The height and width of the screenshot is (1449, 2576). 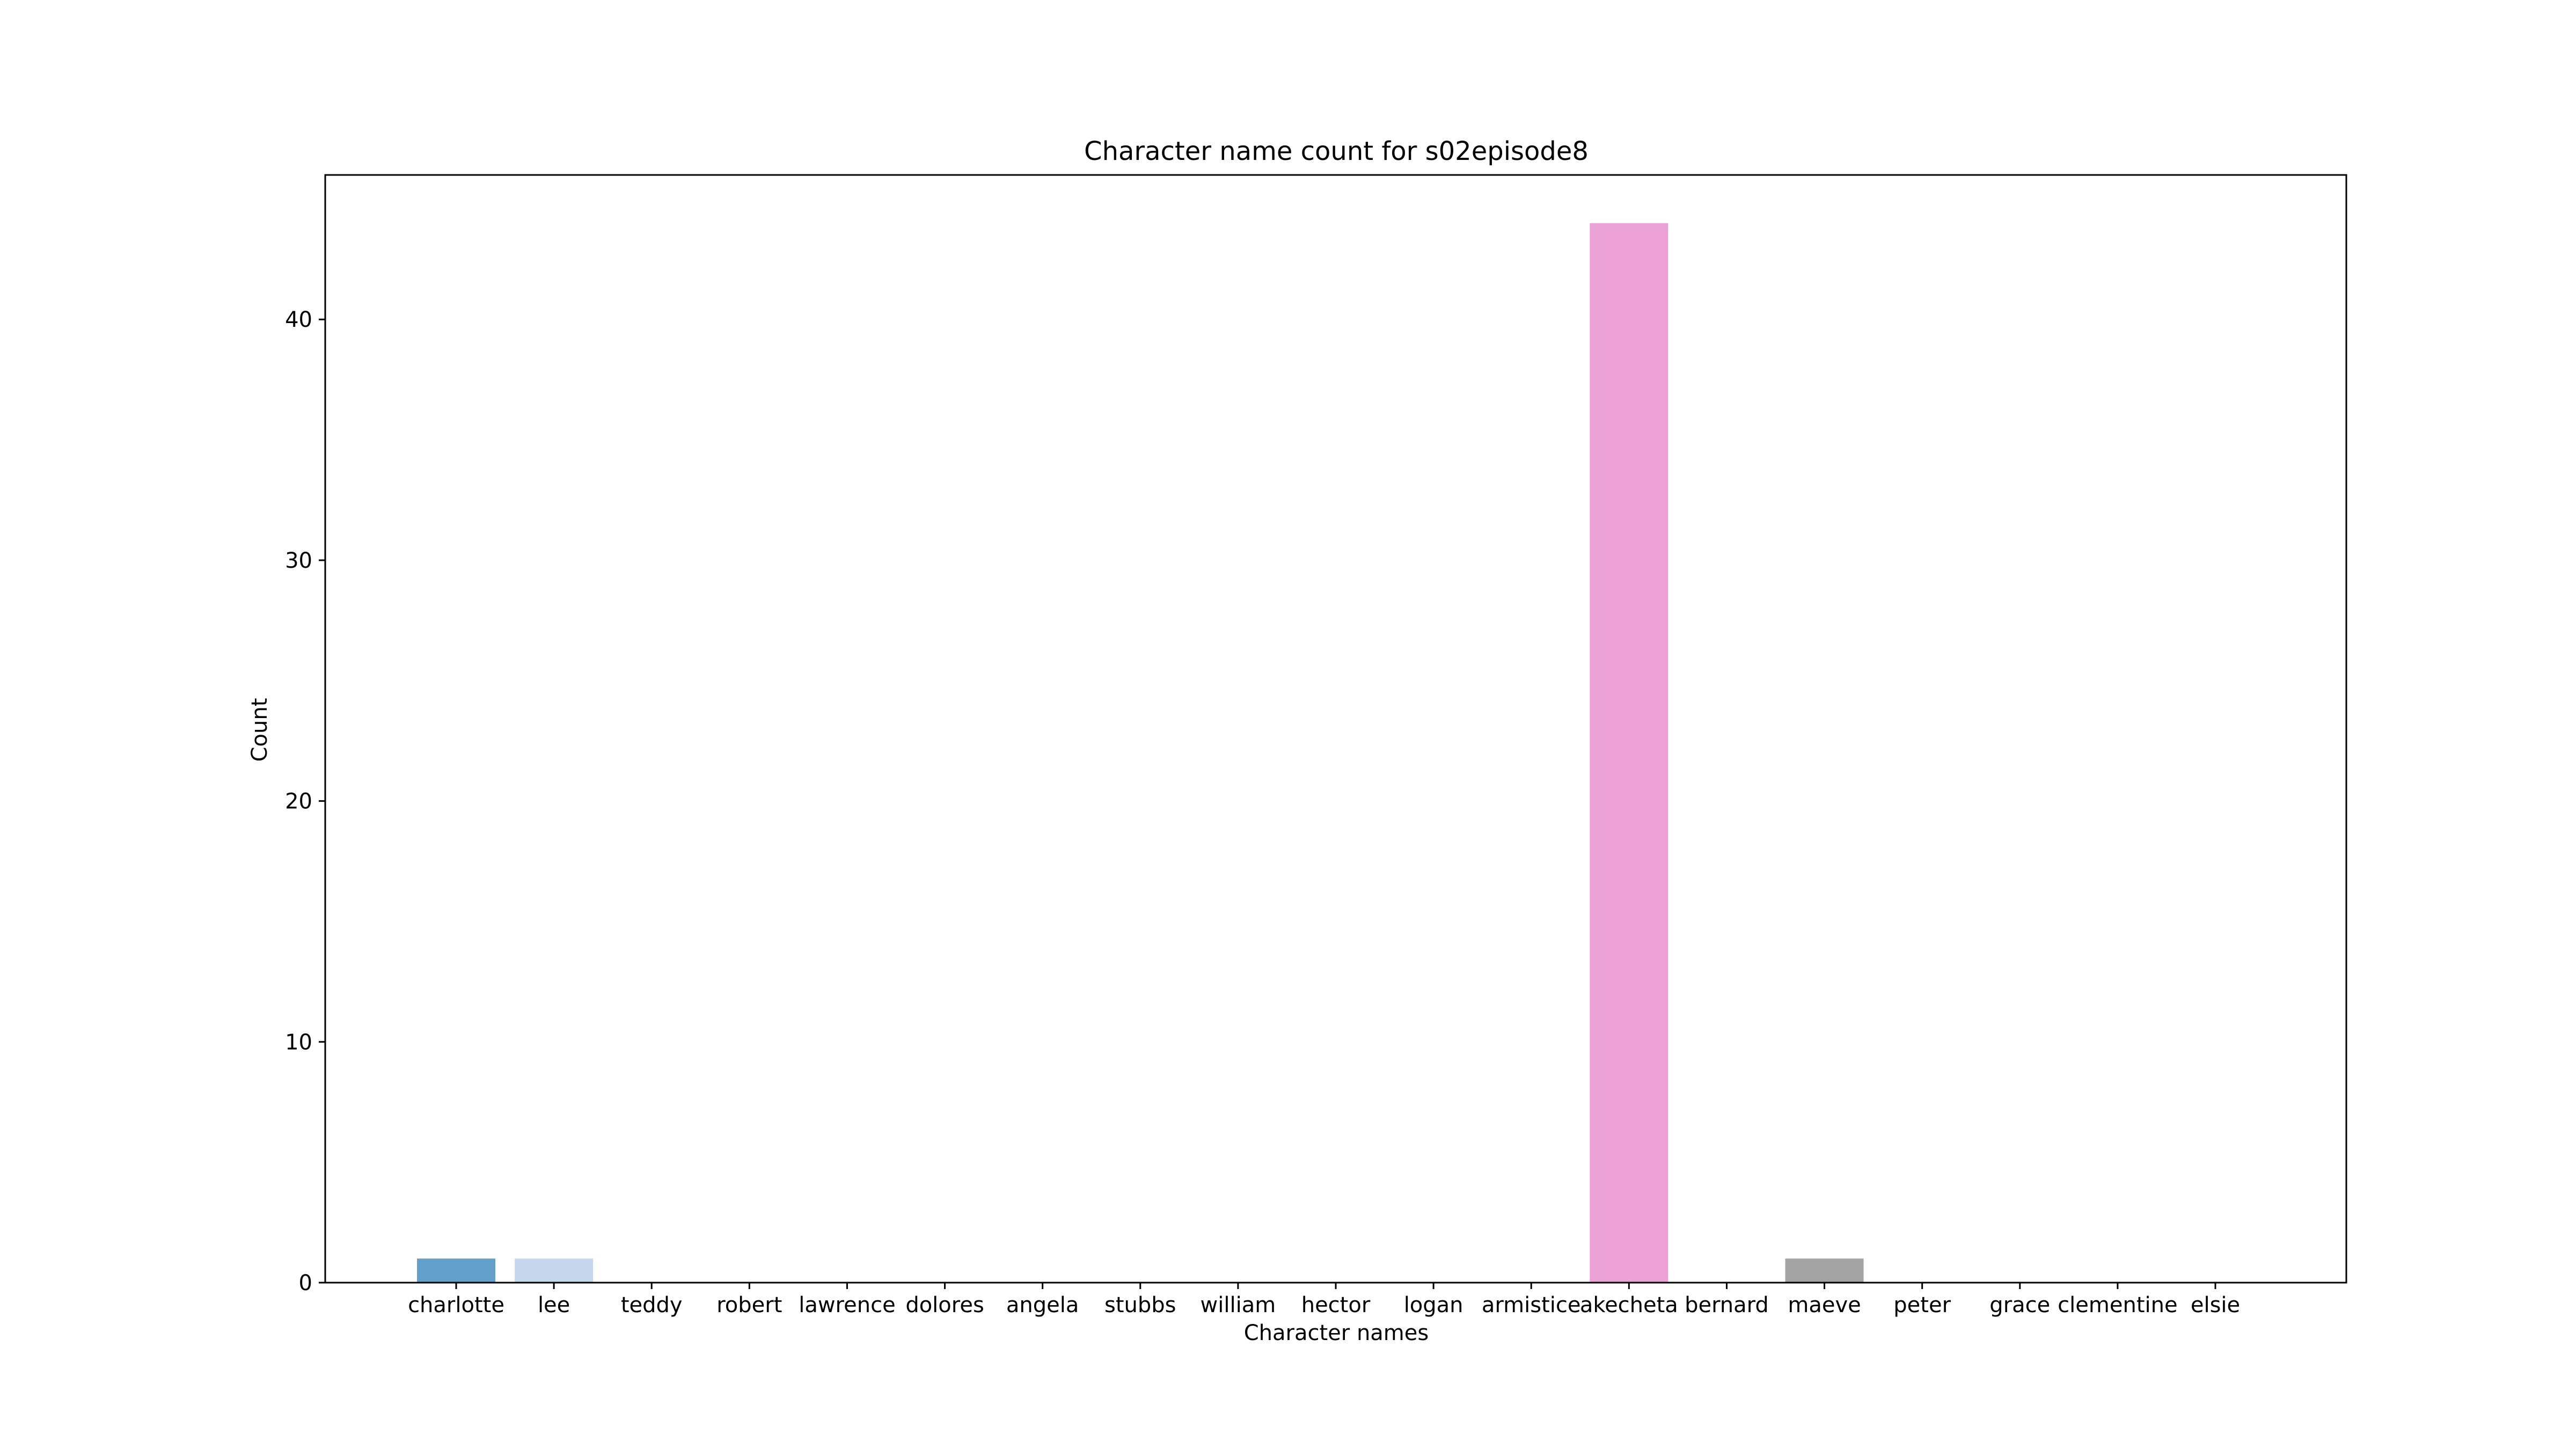 I want to click on x-tick-label: armistice, so click(x=1531, y=1305).